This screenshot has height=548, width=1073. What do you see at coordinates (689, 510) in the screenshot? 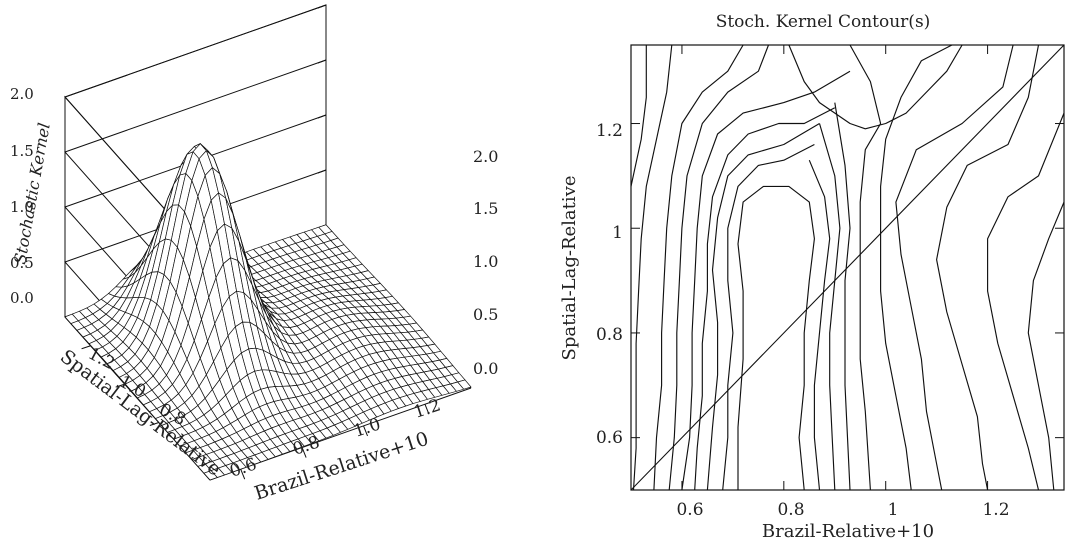
I see `contour-x-tick-label: 0.6` at bounding box center [689, 510].